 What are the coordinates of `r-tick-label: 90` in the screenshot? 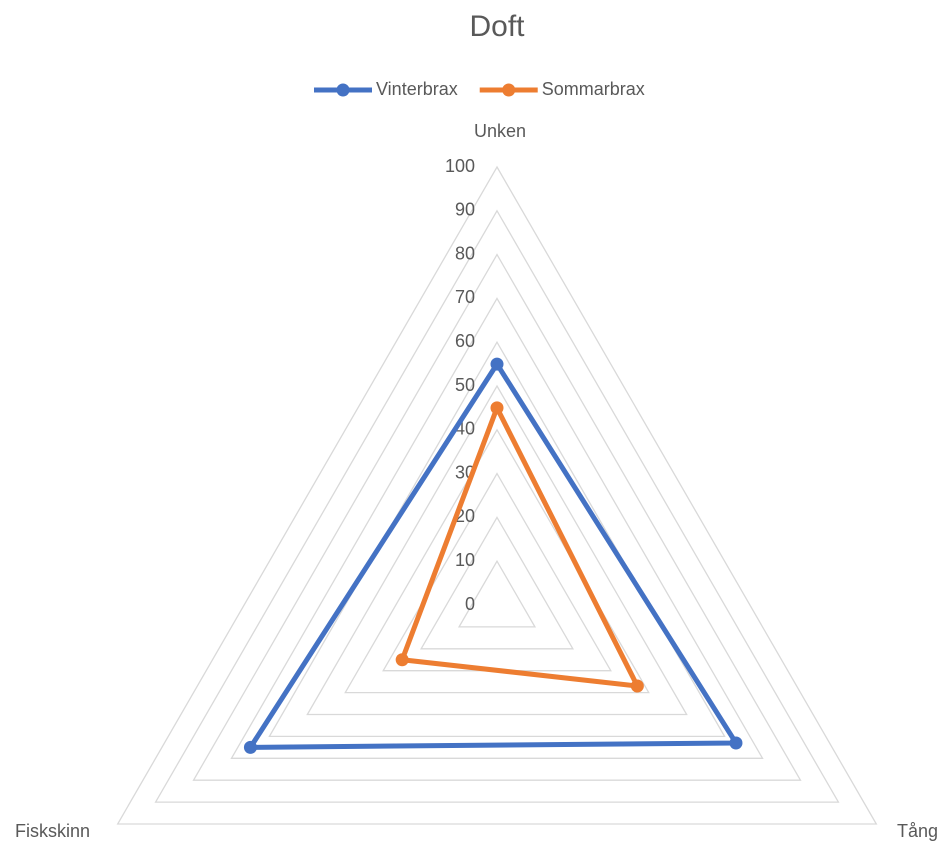 It's located at (465, 210).